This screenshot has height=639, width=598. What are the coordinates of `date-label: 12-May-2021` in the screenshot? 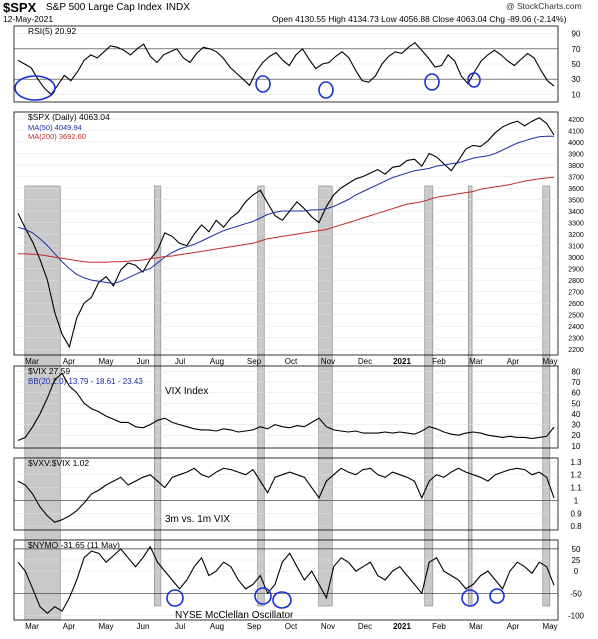 It's located at (28, 19).